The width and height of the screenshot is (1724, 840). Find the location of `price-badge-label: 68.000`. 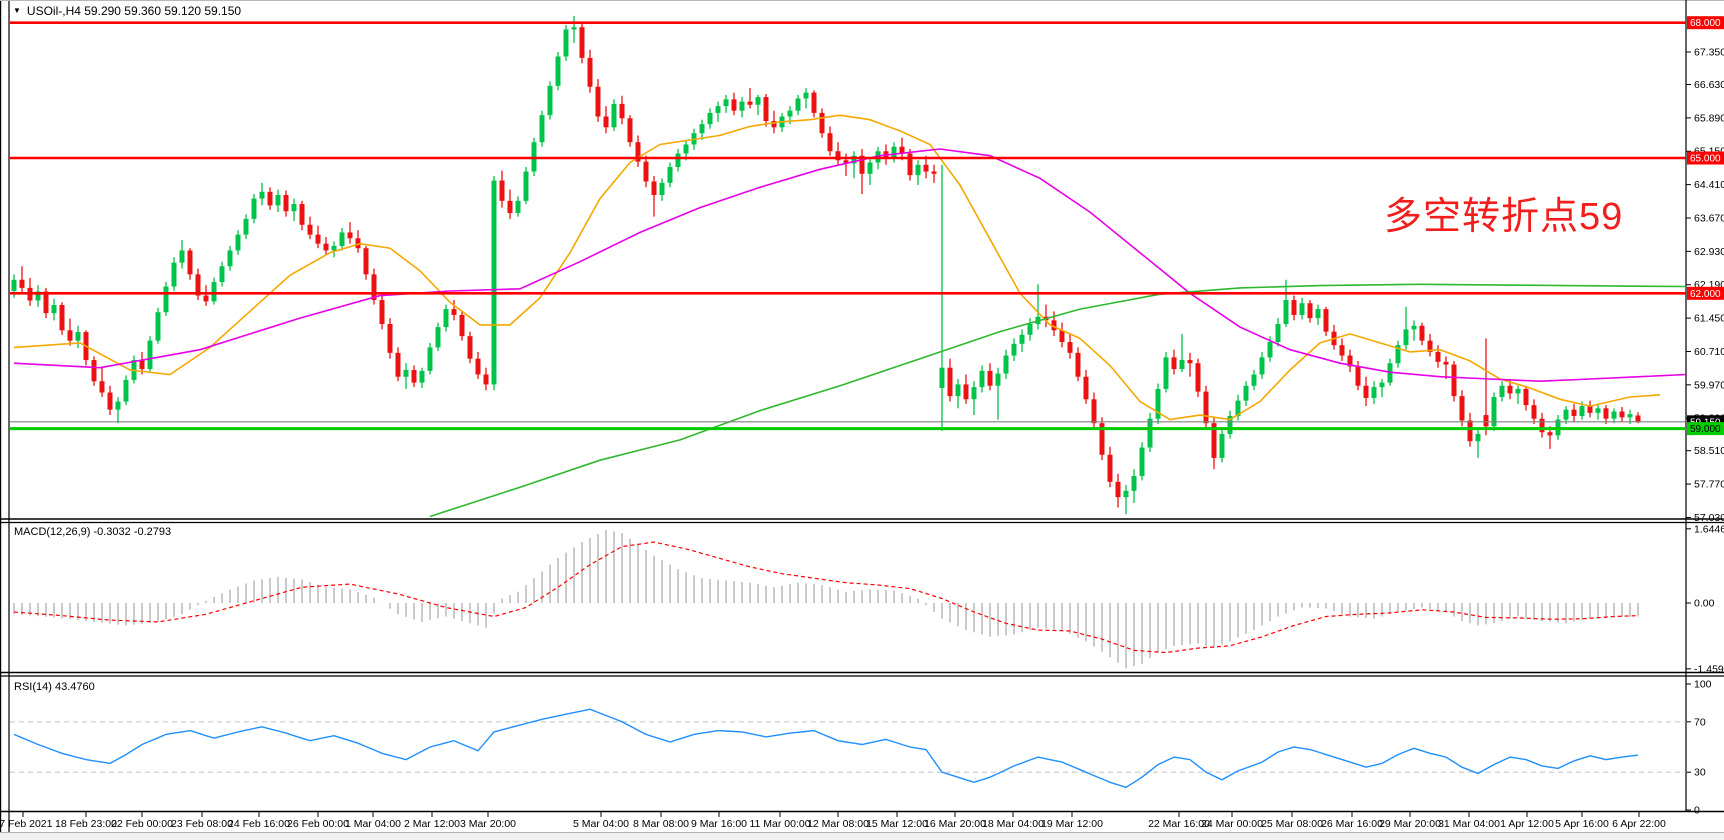

price-badge-label: 68.000 is located at coordinates (1705, 23).